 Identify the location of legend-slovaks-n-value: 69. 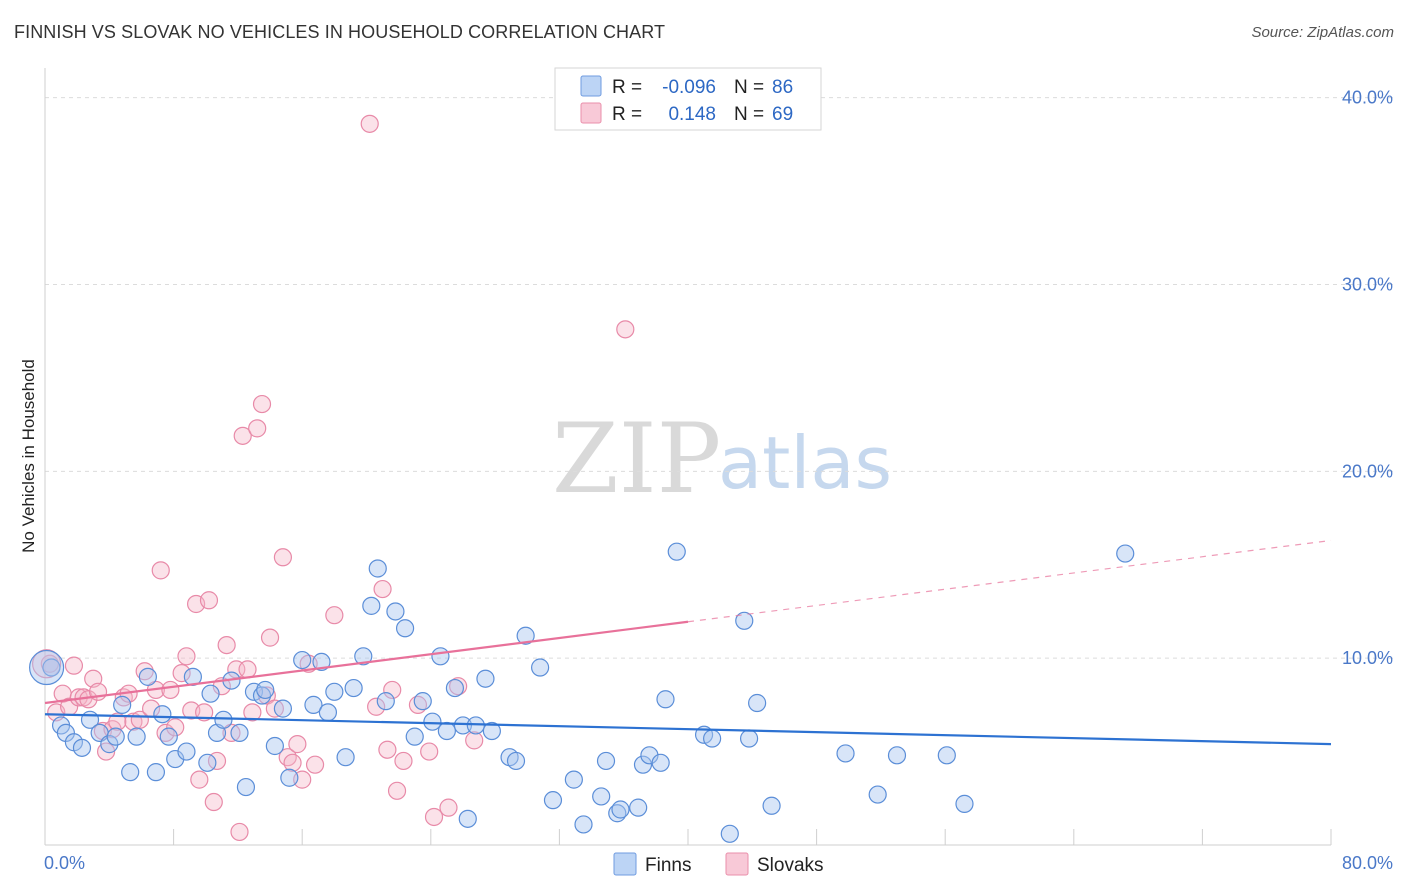
(782, 114).